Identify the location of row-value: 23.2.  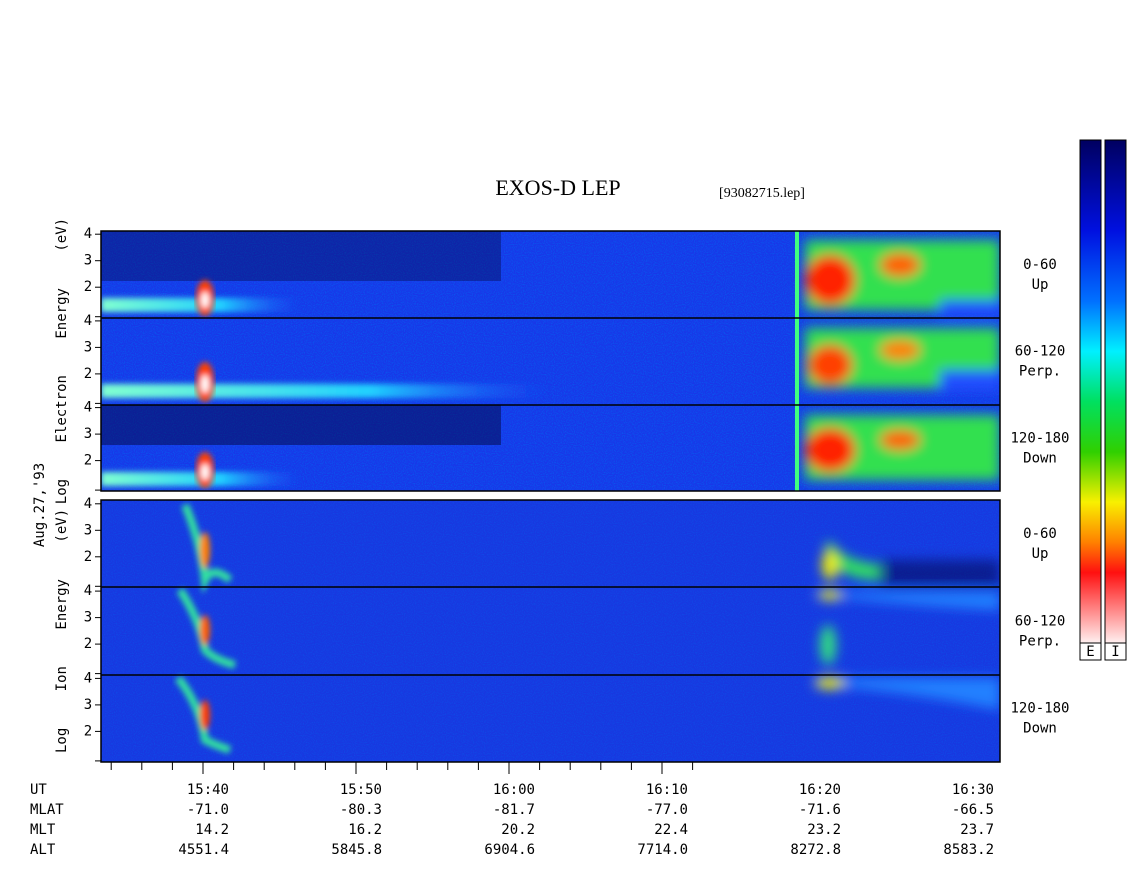
(824, 830).